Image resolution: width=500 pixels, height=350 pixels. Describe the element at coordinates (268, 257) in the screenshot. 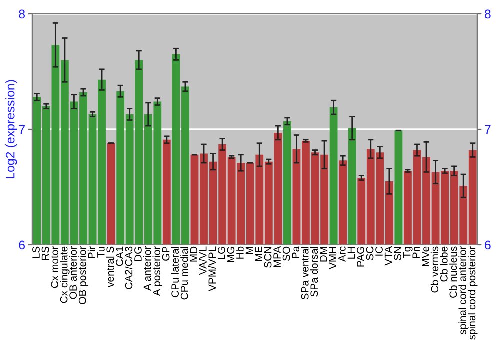

I see `x-tick-label: SCN` at that location.